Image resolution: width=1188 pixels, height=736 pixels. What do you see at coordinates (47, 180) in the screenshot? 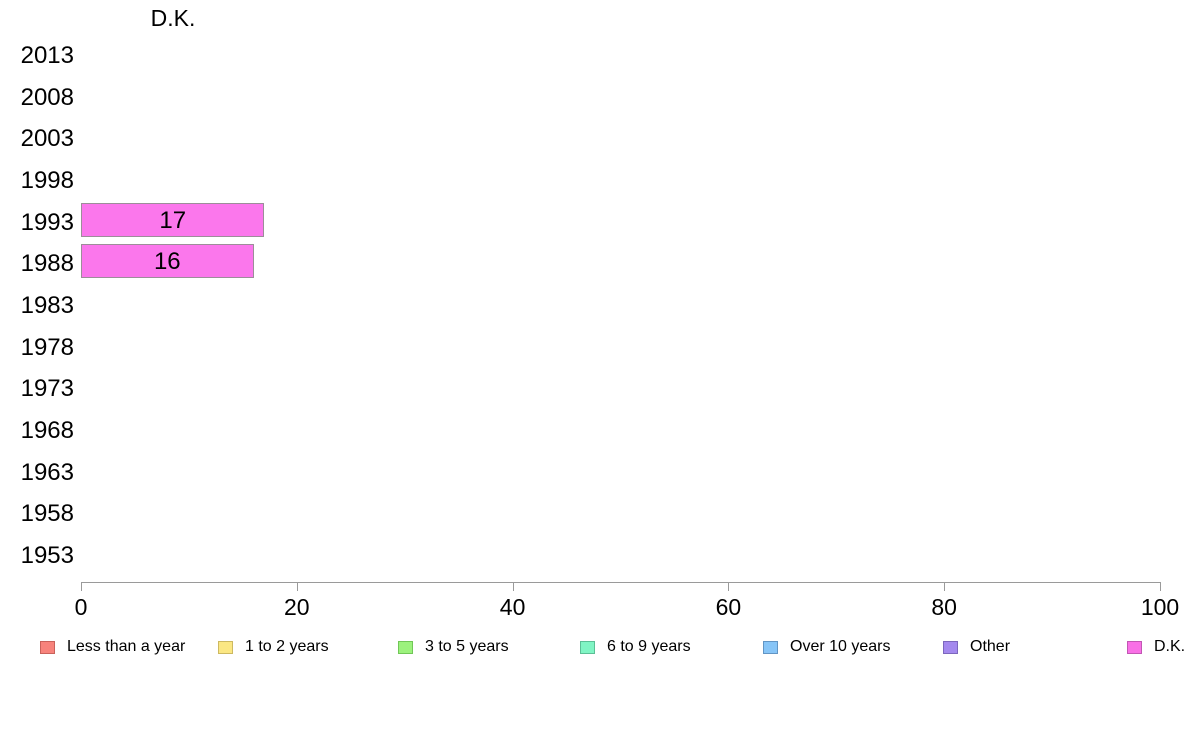
I see `y-axis-label: 1998` at bounding box center [47, 180].